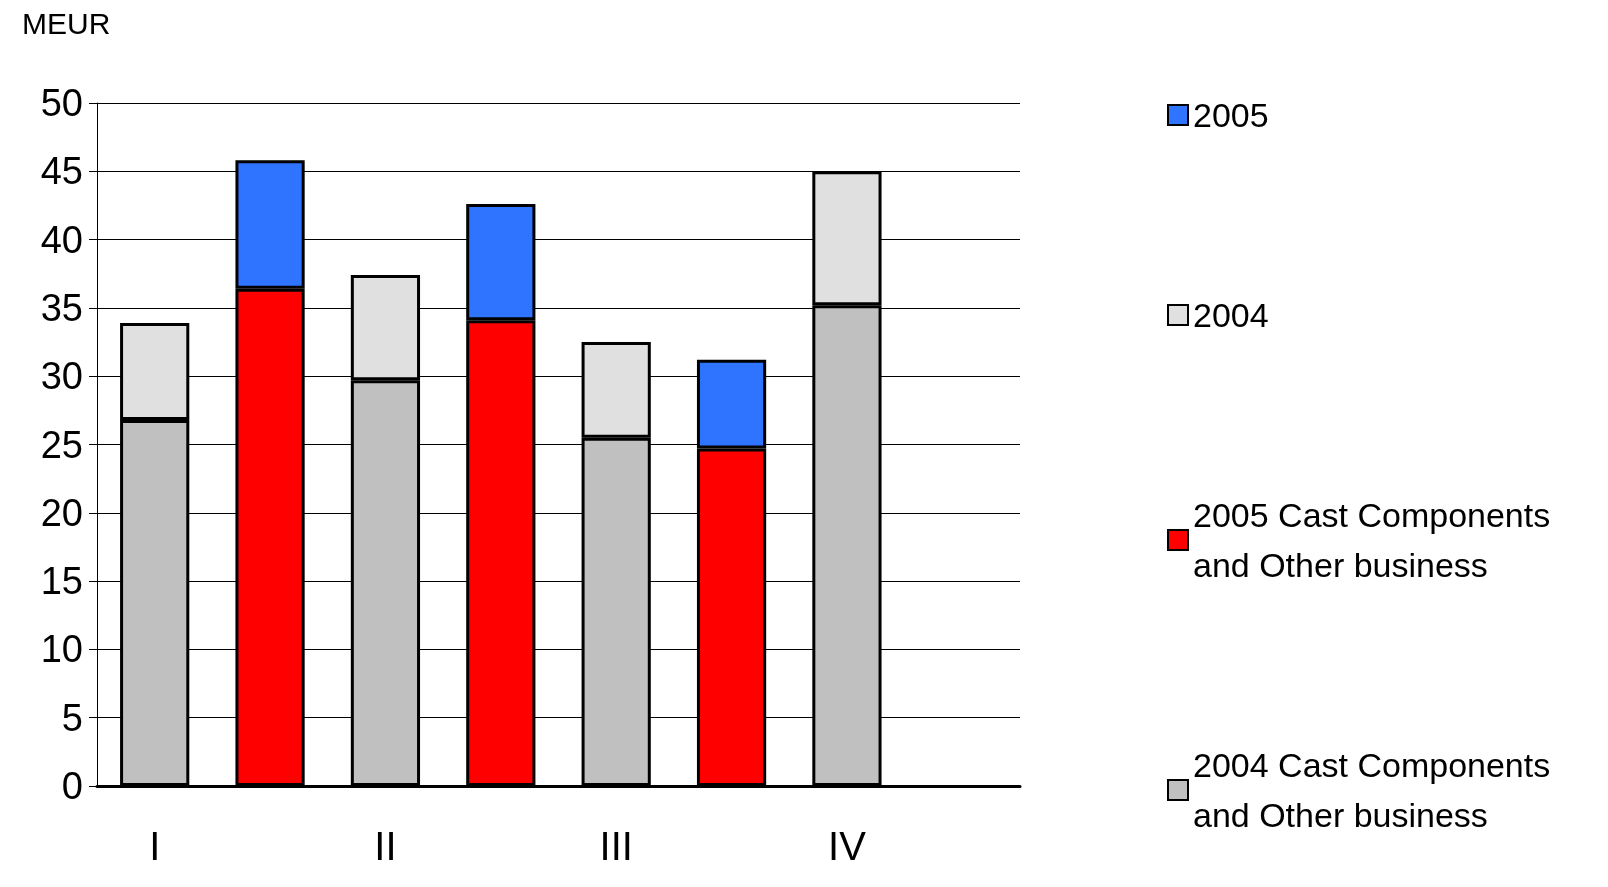  I want to click on y-tick-label: 50, so click(61, 103).